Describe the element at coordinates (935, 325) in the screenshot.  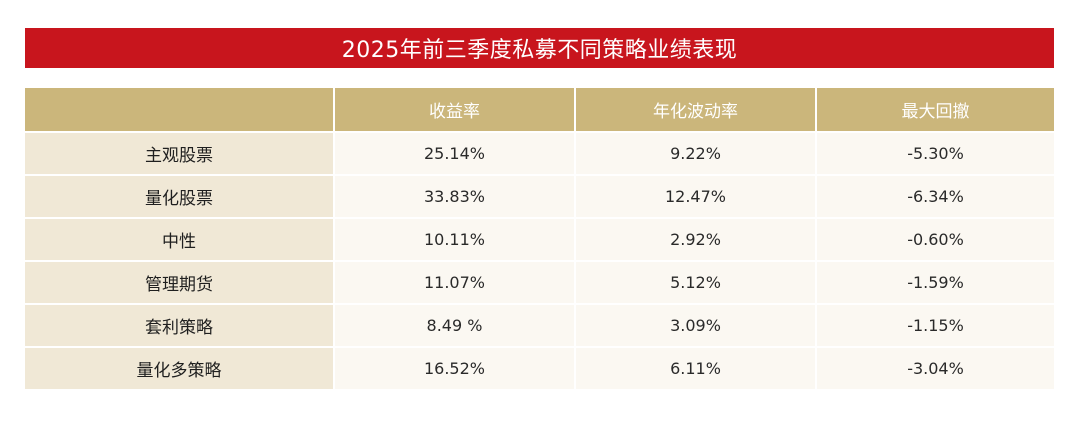
I see `drawdown-cell: -1.15%` at that location.